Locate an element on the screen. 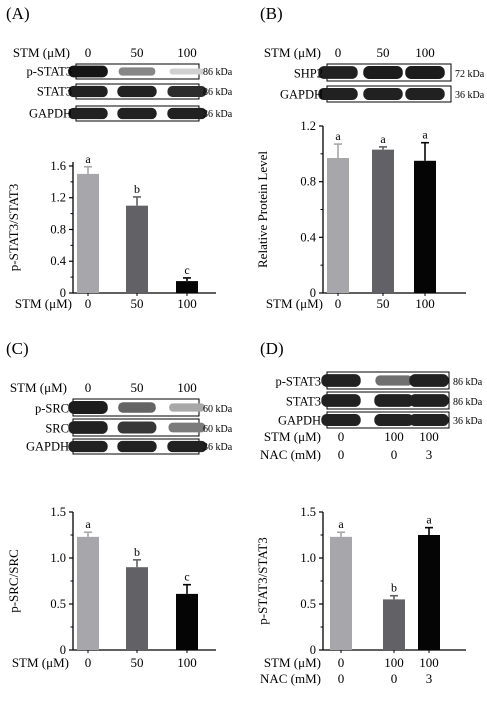  blot-protein-label: SHP2 is located at coordinates (308, 74).